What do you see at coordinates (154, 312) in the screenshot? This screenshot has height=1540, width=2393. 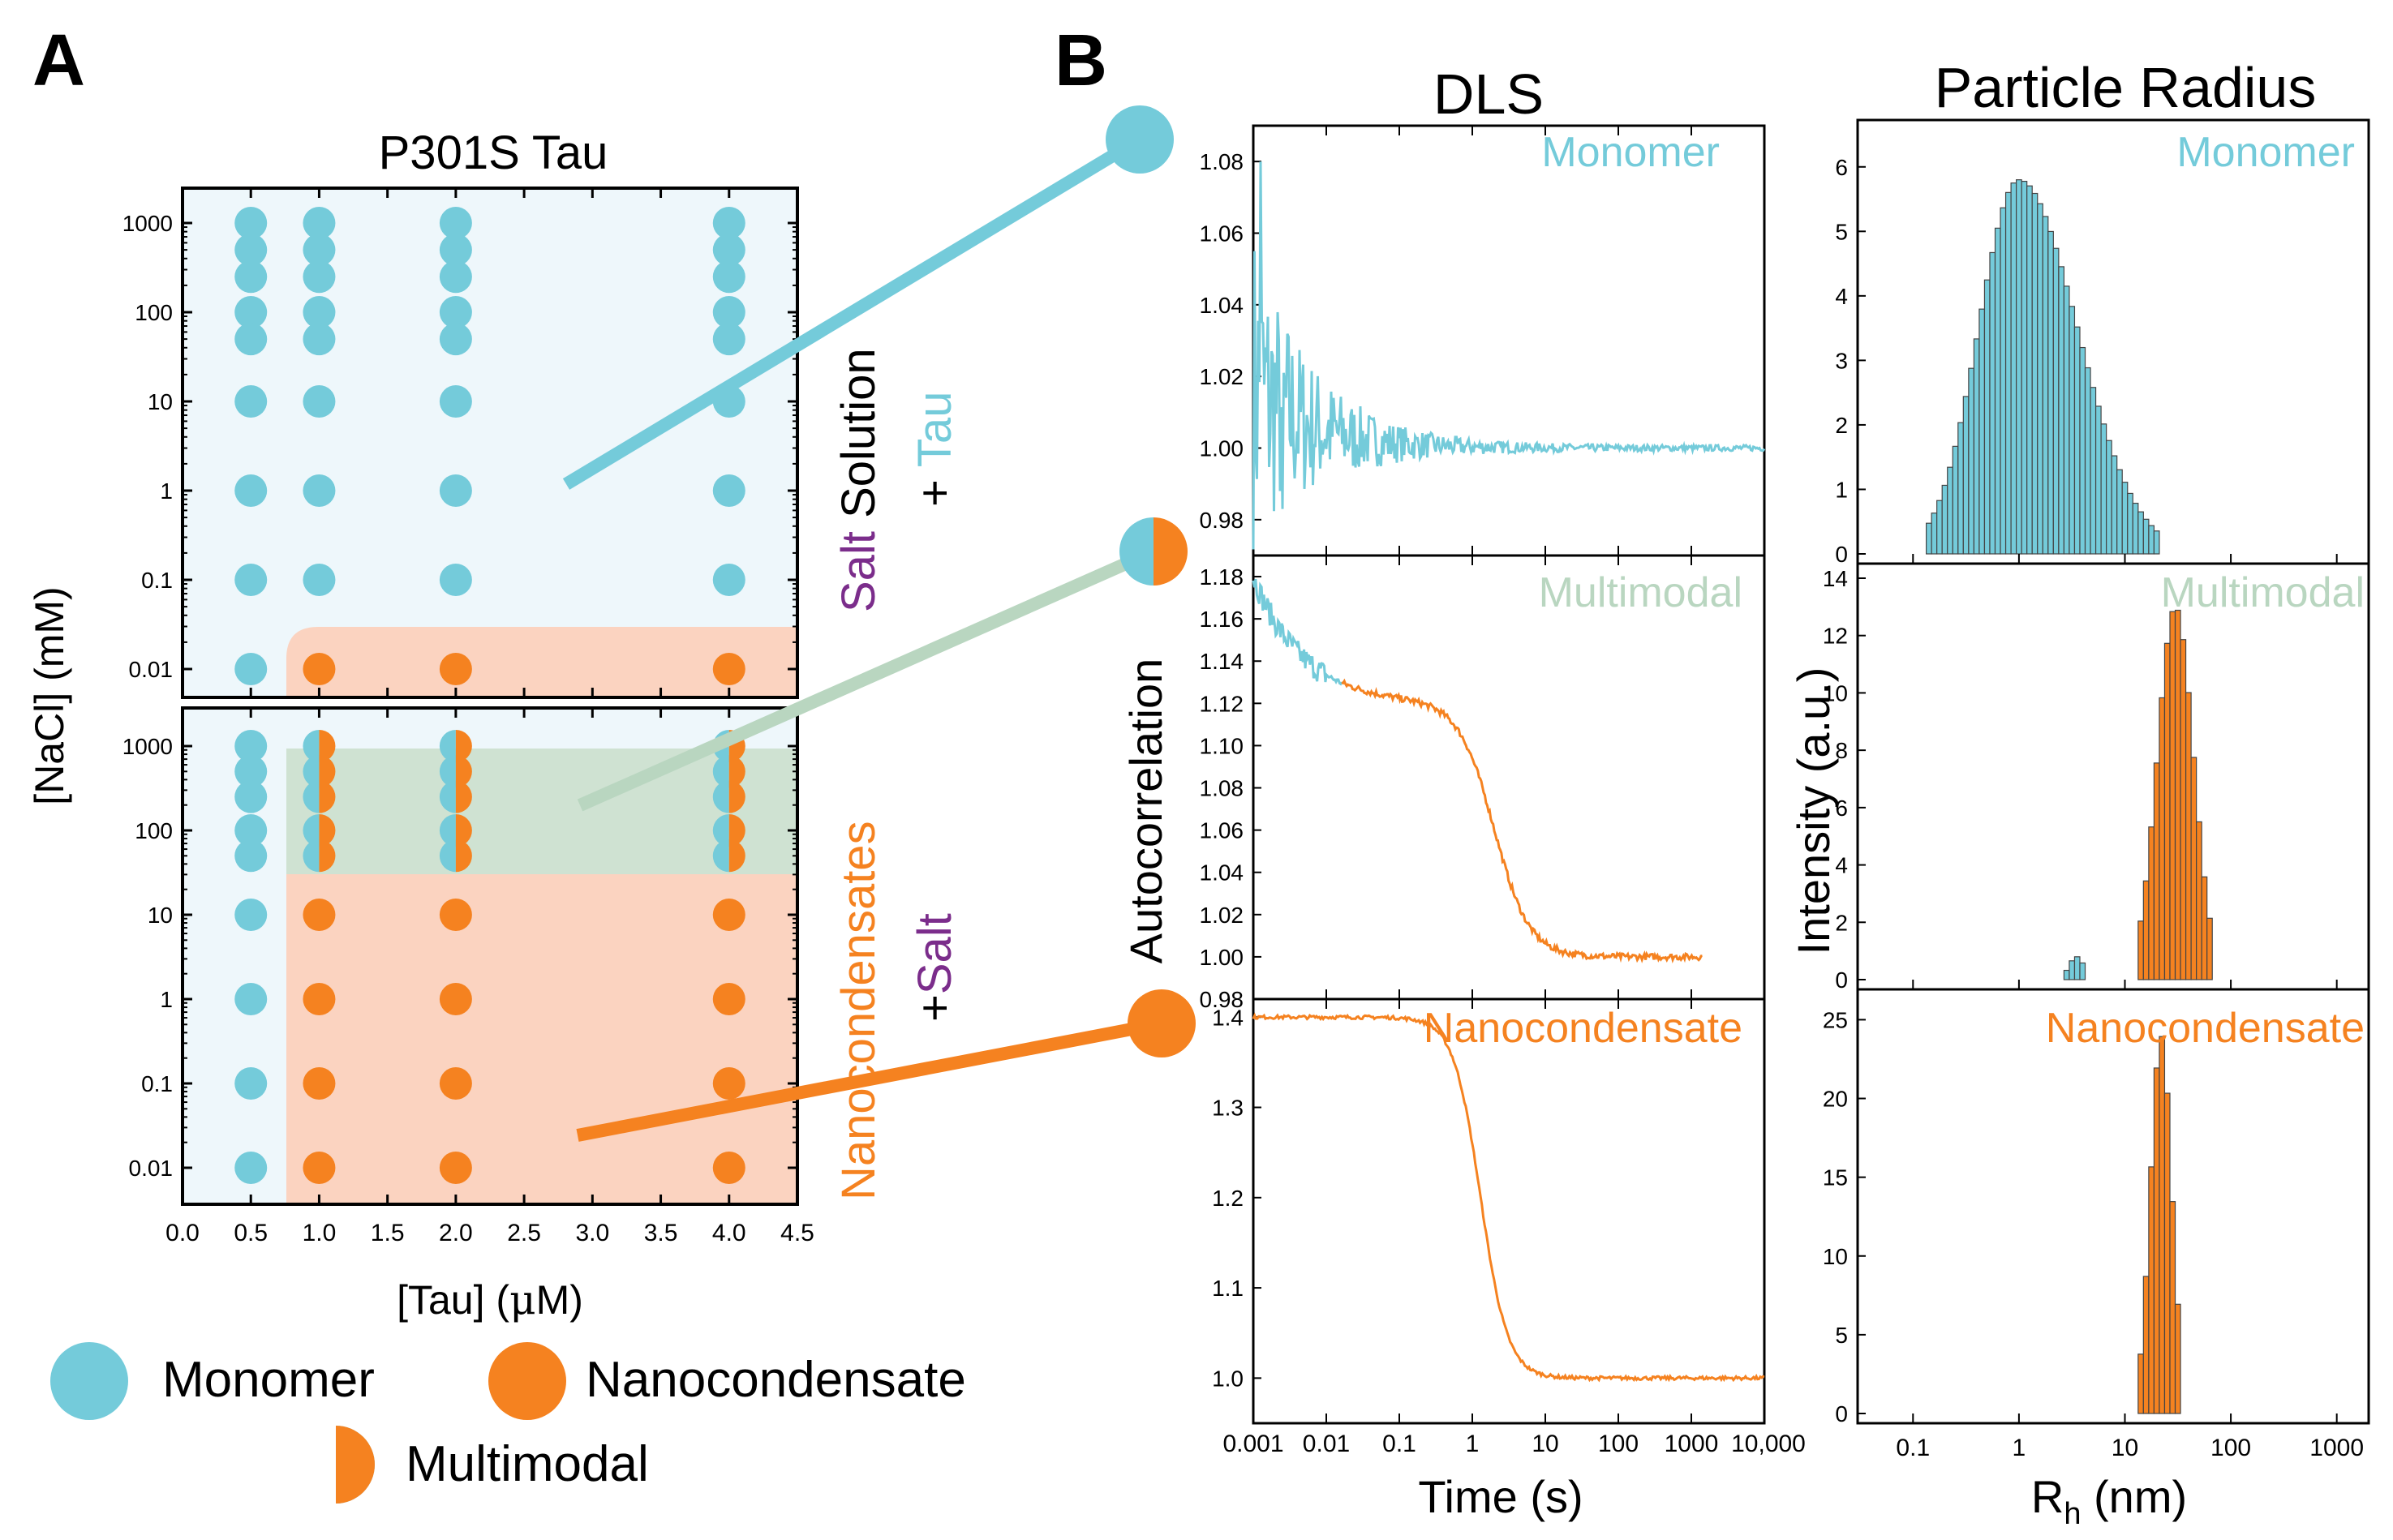 I see `y-tick-label: 100` at bounding box center [154, 312].